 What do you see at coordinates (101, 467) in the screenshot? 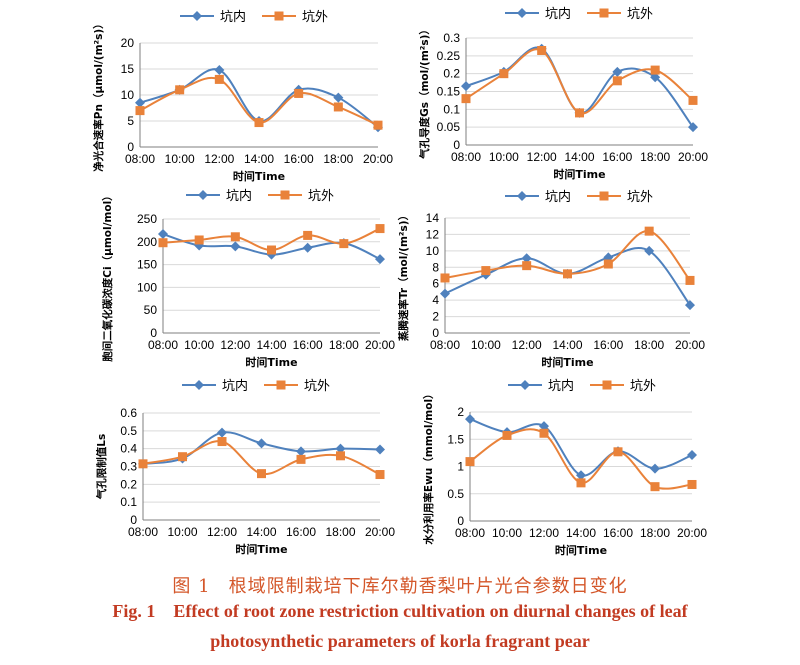
I see `y-axis-title: 气孔限制值Ls` at bounding box center [101, 467].